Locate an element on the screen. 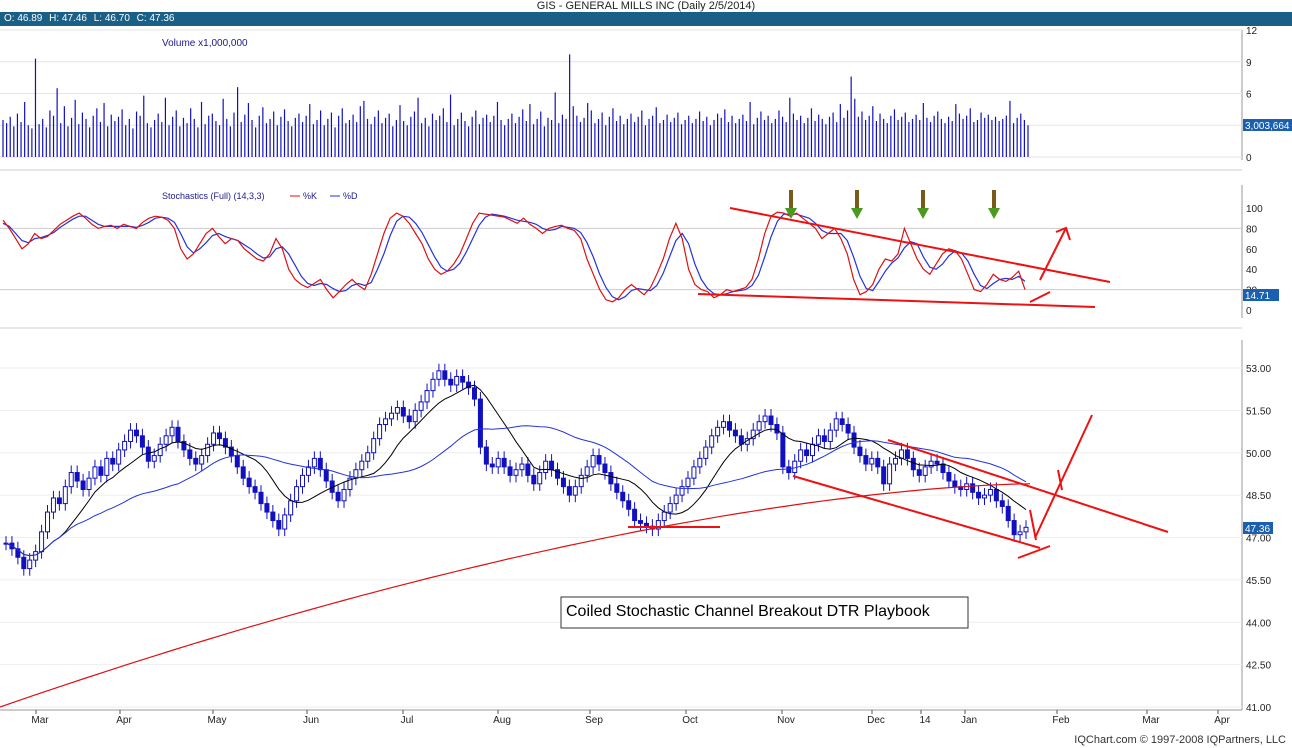 Image resolution: width=1292 pixels, height=748 pixels. x-tick-label: Mar is located at coordinates (40, 720).